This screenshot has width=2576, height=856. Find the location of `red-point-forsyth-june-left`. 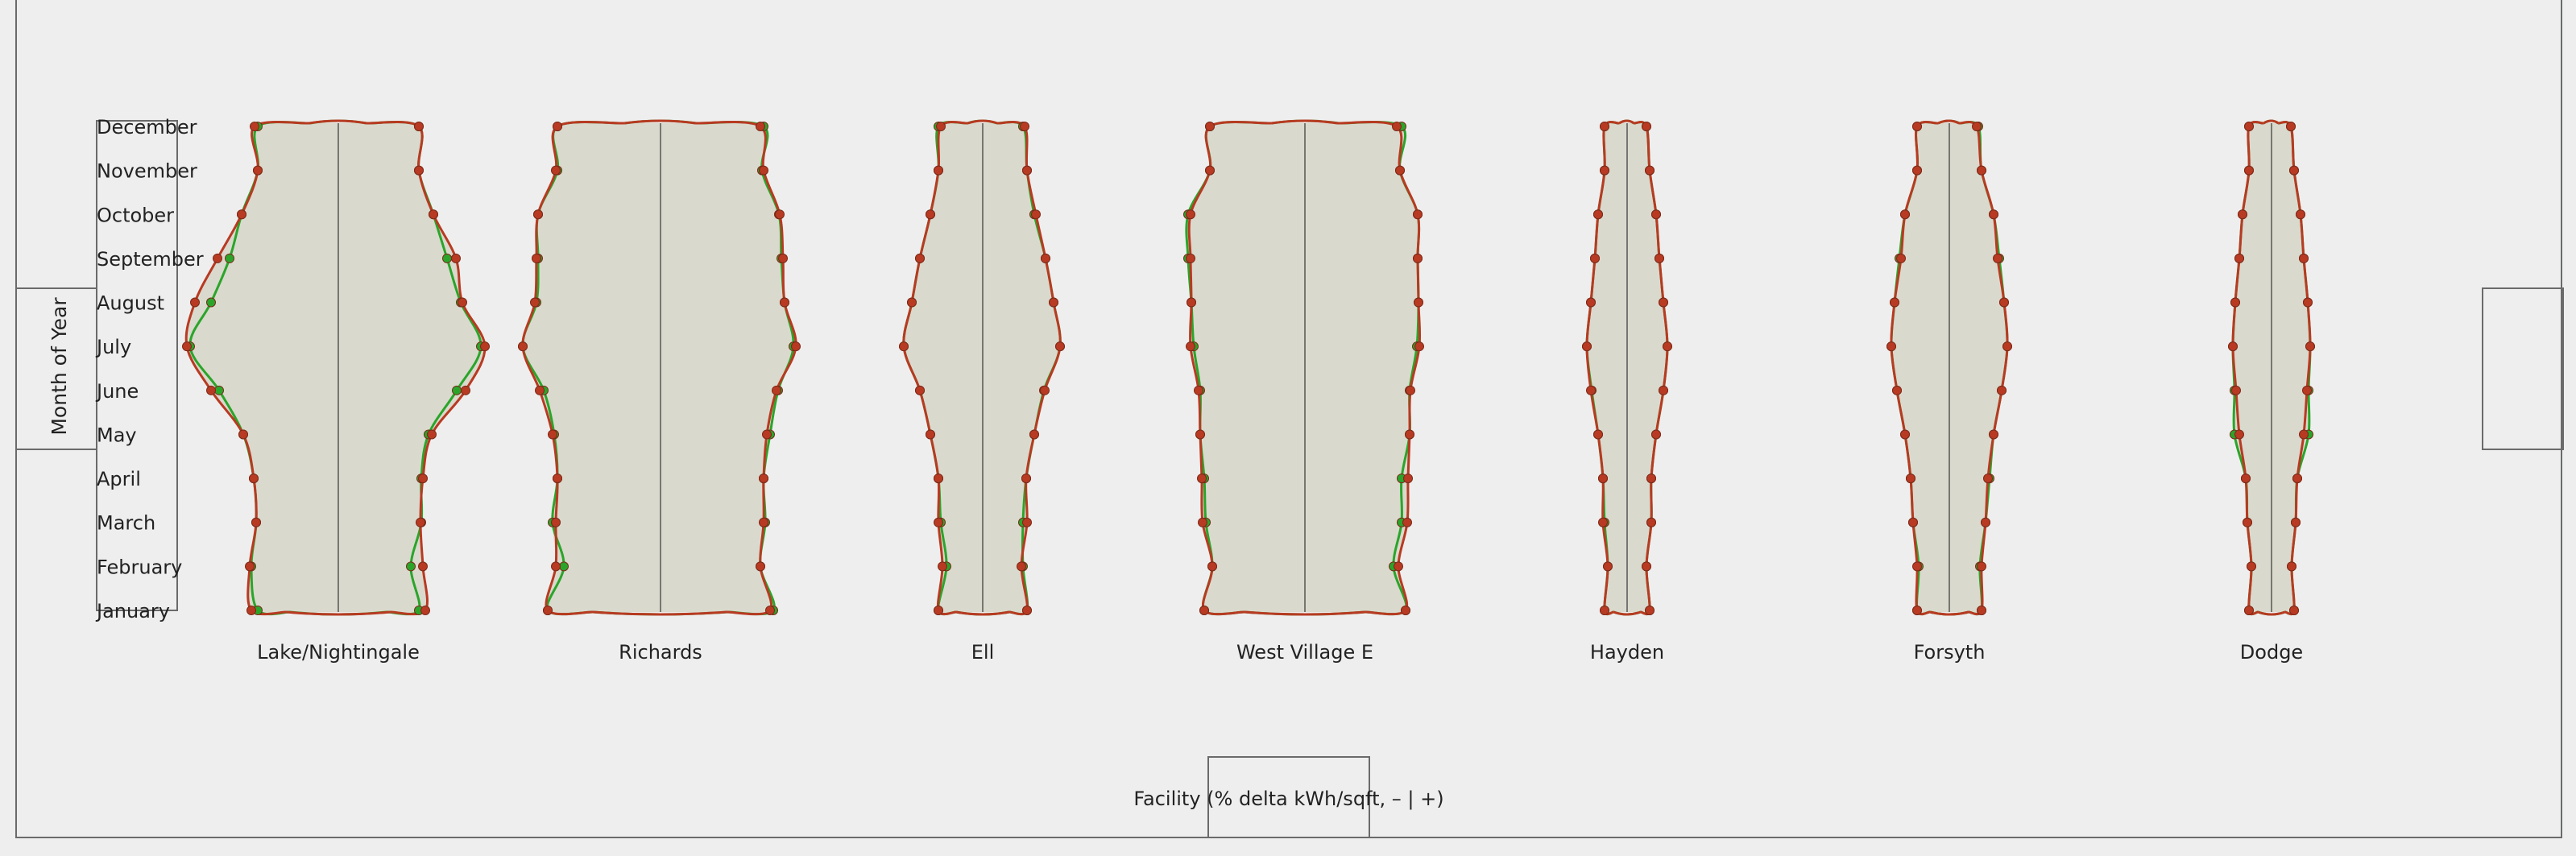

red-point-forsyth-june-left is located at coordinates (1897, 390).